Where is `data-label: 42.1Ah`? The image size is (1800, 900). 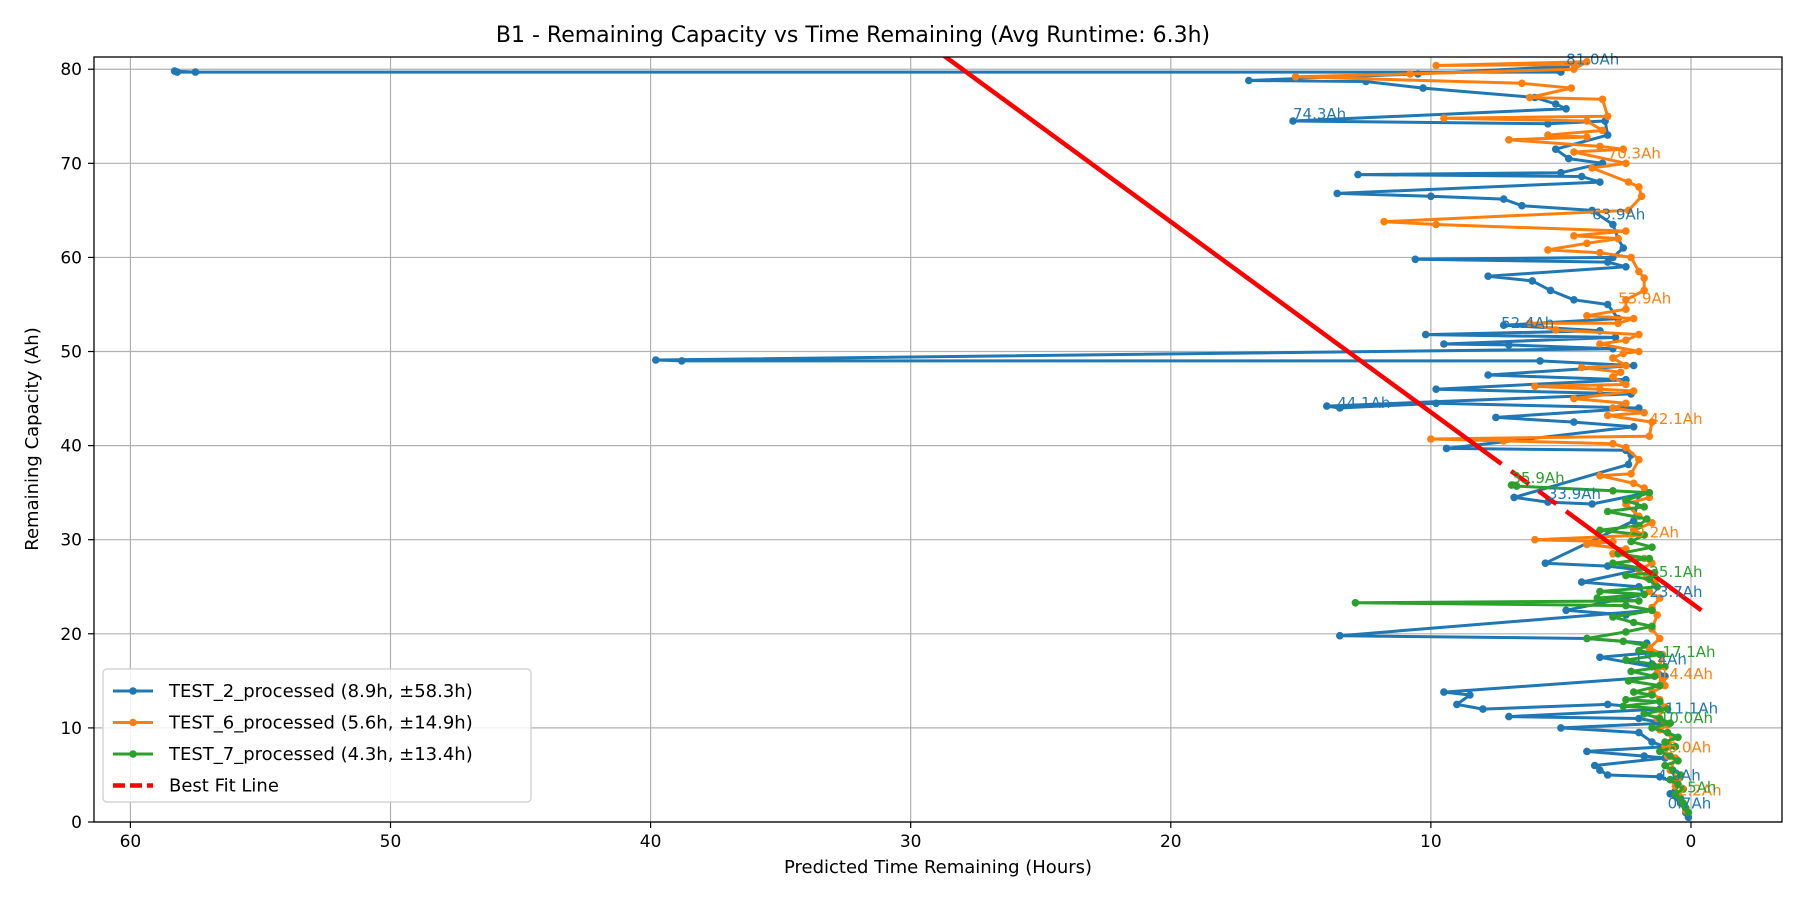
data-label: 42.1Ah is located at coordinates (1675, 419).